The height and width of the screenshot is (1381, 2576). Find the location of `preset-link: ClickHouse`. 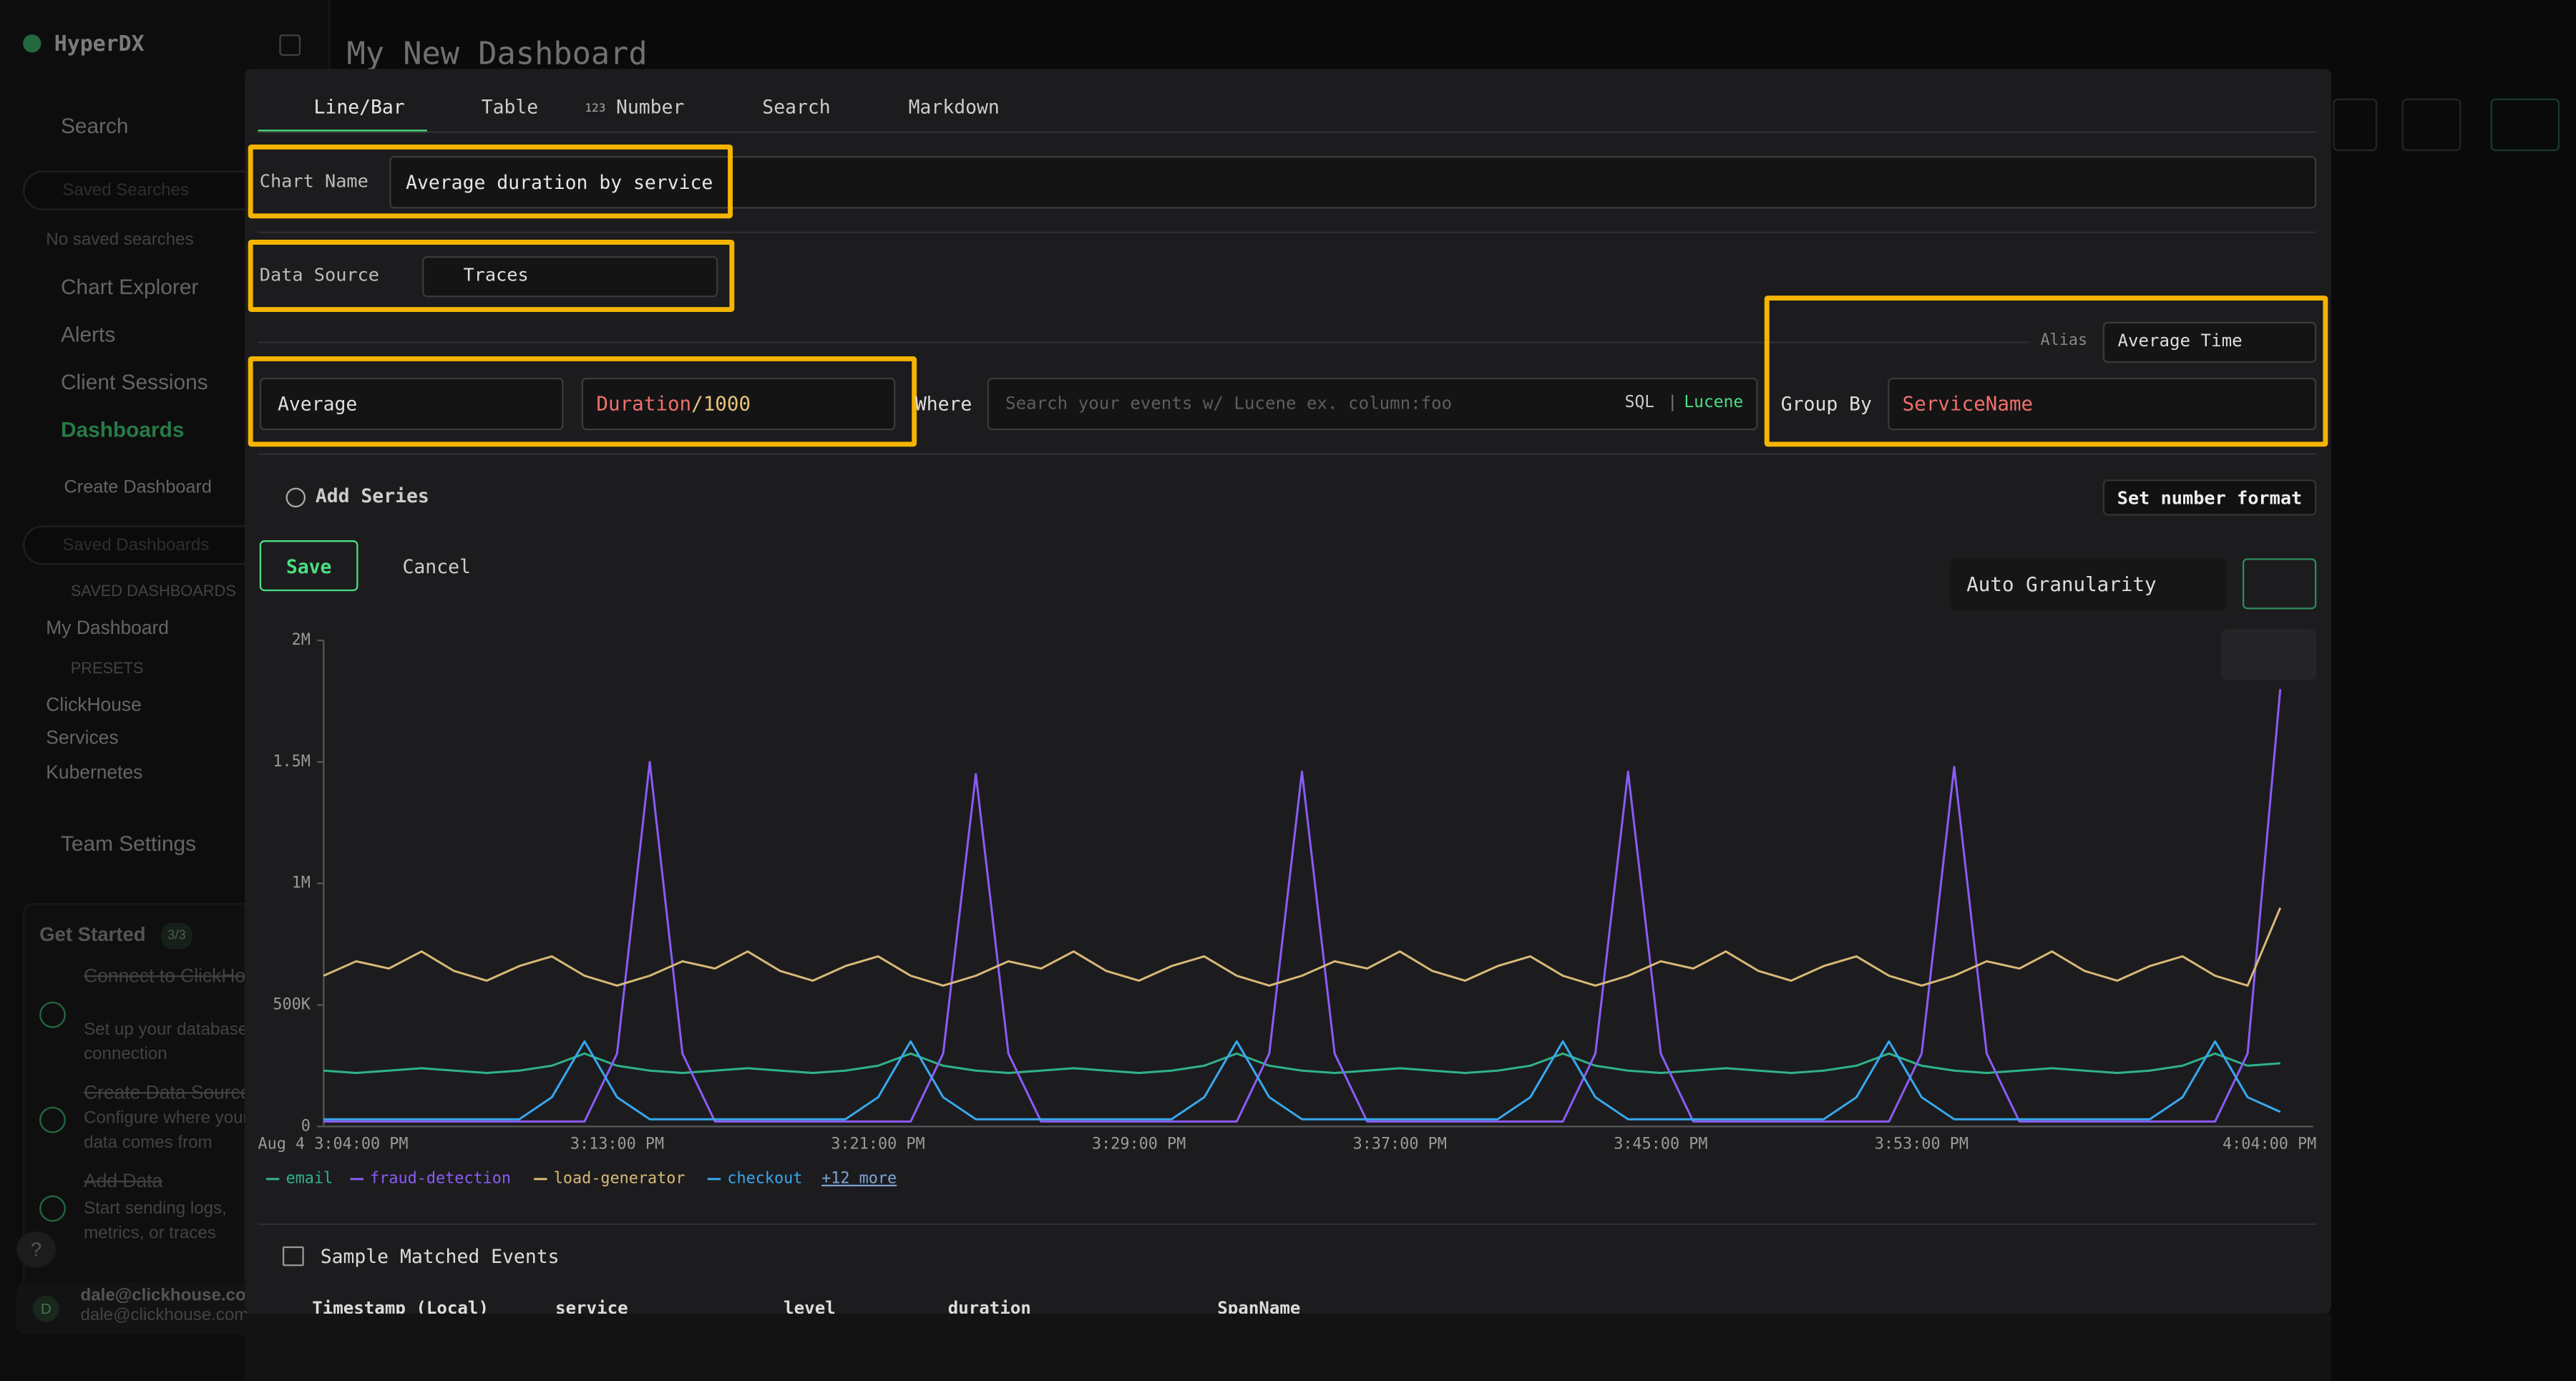

preset-link: ClickHouse is located at coordinates (94, 706).